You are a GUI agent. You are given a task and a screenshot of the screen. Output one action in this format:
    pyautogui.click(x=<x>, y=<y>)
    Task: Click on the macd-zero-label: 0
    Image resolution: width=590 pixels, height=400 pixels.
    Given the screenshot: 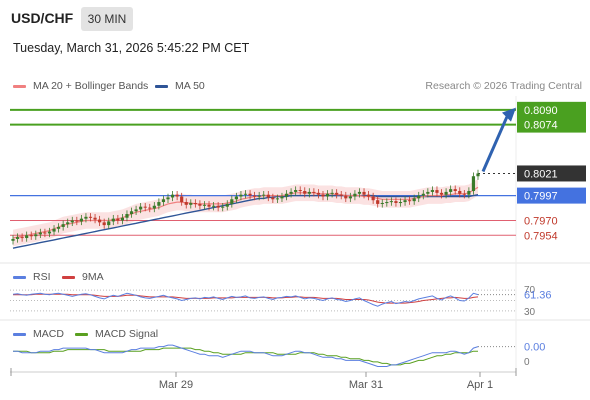 What is the action you would take?
    pyautogui.click(x=527, y=362)
    